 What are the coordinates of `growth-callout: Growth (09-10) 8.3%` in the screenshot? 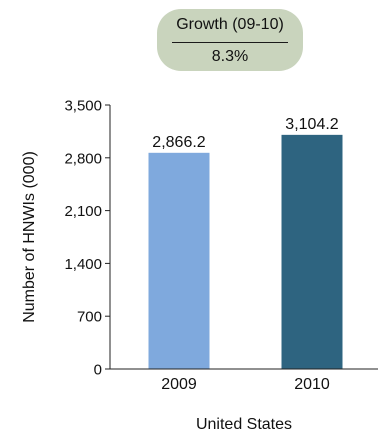 It's located at (230, 40).